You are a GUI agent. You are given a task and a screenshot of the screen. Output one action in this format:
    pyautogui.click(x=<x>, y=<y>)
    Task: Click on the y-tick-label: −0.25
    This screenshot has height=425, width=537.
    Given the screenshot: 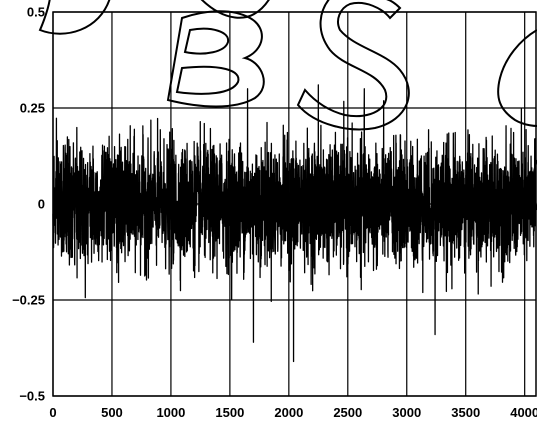 What is the action you would take?
    pyautogui.click(x=28, y=300)
    